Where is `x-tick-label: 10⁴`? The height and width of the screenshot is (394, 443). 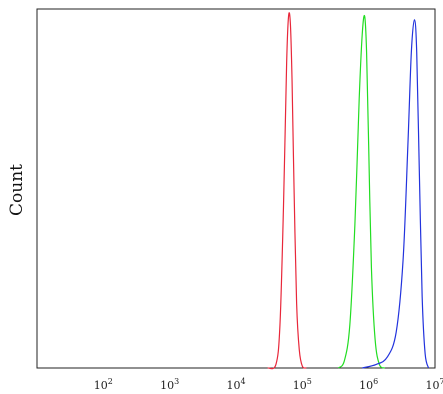
x-tick-label: 10⁴ is located at coordinates (235, 384).